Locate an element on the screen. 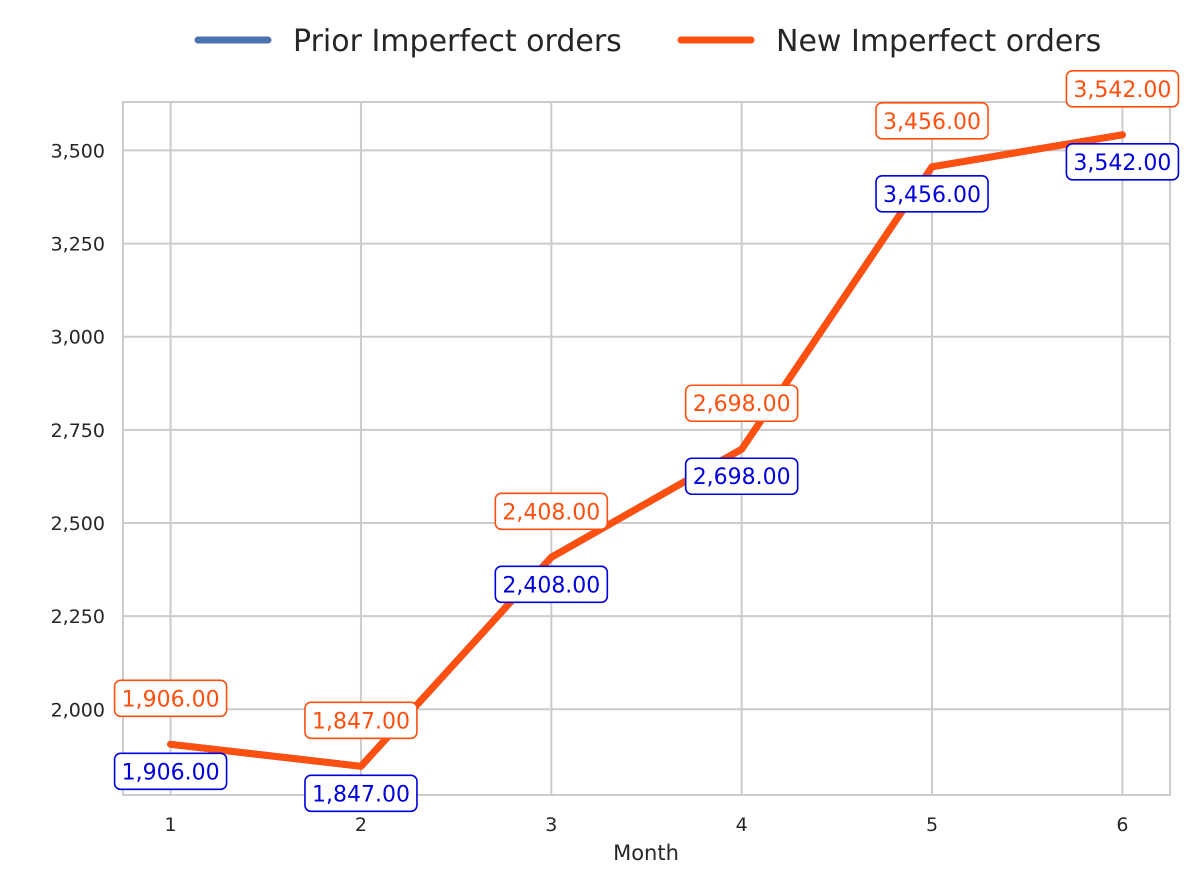 The width and height of the screenshot is (1185, 881). data-label-new: 2,698.00 is located at coordinates (741, 403).